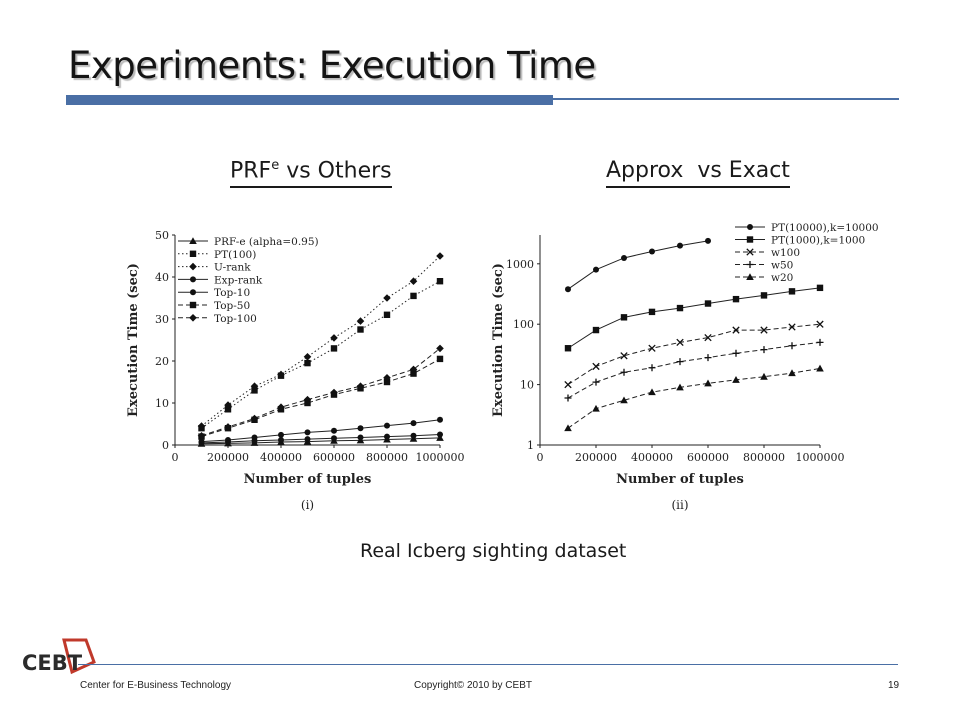  Describe the element at coordinates (698, 173) in the screenshot. I see `subtitle-right: Approx vs Exact` at that location.